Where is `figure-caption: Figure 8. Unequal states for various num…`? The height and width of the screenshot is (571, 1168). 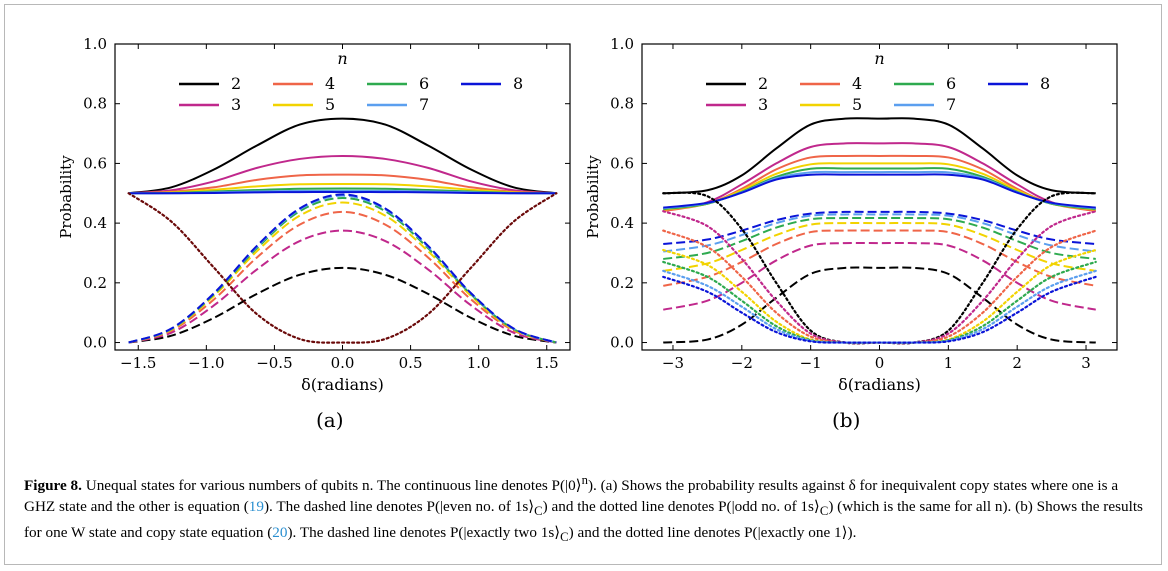
figure-caption: Figure 8. Unequal states for various num… is located at coordinates (584, 509).